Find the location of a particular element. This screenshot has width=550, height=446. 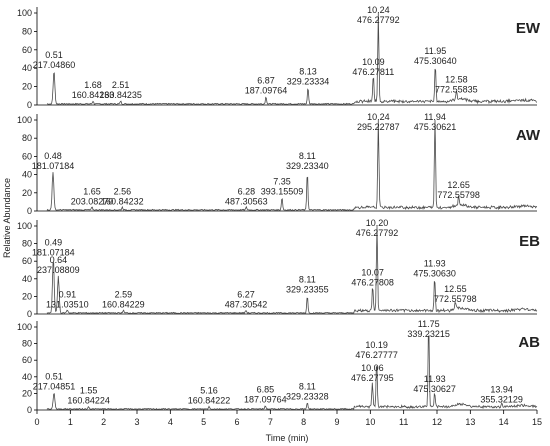

peak-mz-label: 475.30640 is located at coordinates (435, 61).